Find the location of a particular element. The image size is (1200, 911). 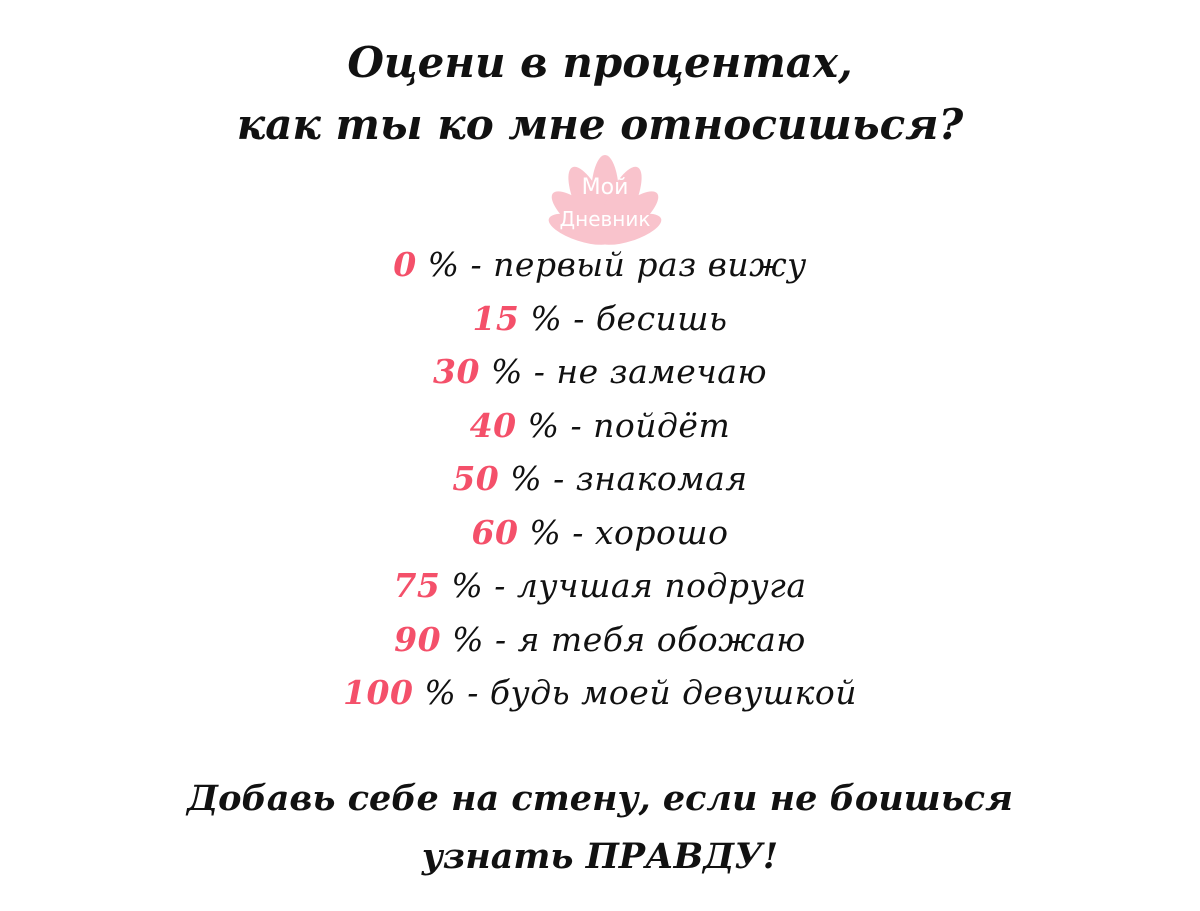

percent-description: % - знакомая is located at coordinates (629, 478).